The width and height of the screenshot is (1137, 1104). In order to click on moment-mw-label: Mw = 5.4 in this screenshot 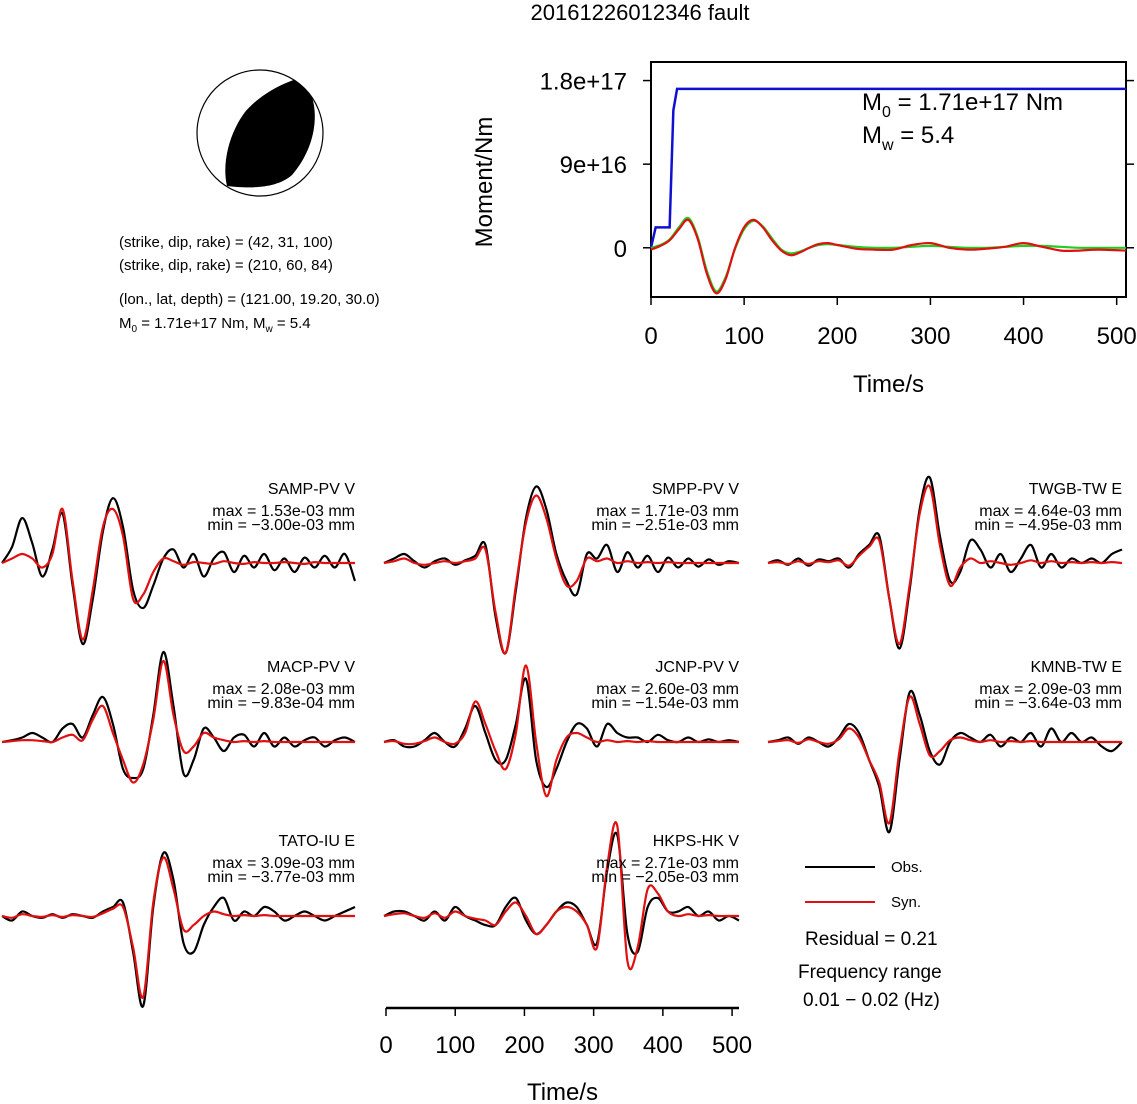, I will do `click(908, 138)`.